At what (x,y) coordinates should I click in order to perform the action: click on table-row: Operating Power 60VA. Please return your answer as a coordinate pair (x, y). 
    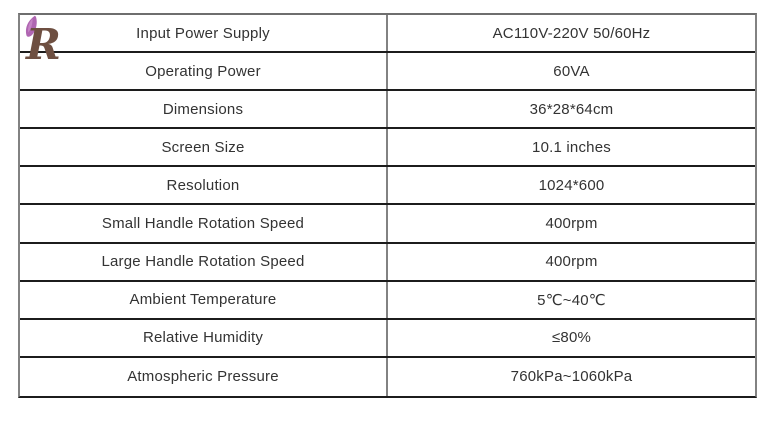
    Looking at the image, I should click on (387, 72).